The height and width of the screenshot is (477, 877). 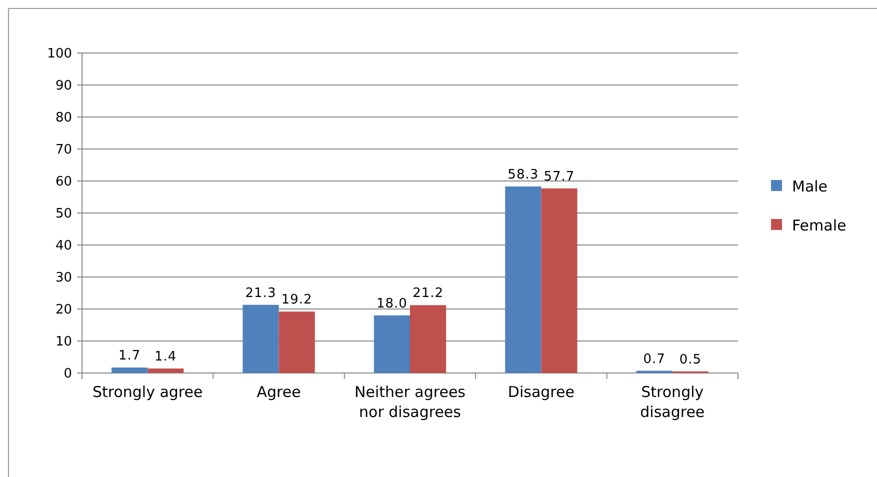 I want to click on text: 58.3, so click(x=523, y=174).